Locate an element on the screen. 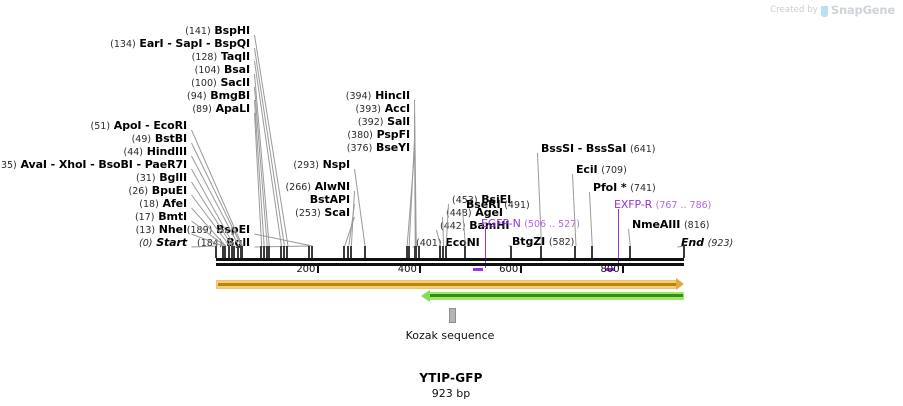  enzyme-label-text: (394) HincII is located at coordinates (377, 95).